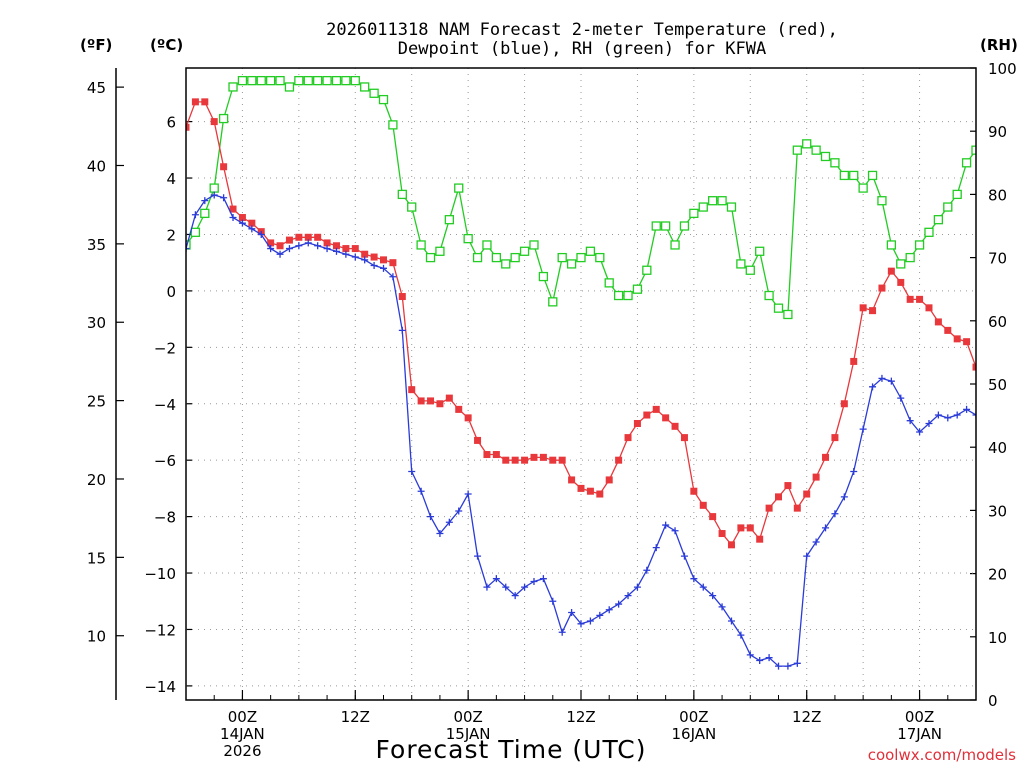 The height and width of the screenshot is (768, 1024). Describe the element at coordinates (96, 402) in the screenshot. I see `fahrenheit-tick-label: 25` at that location.